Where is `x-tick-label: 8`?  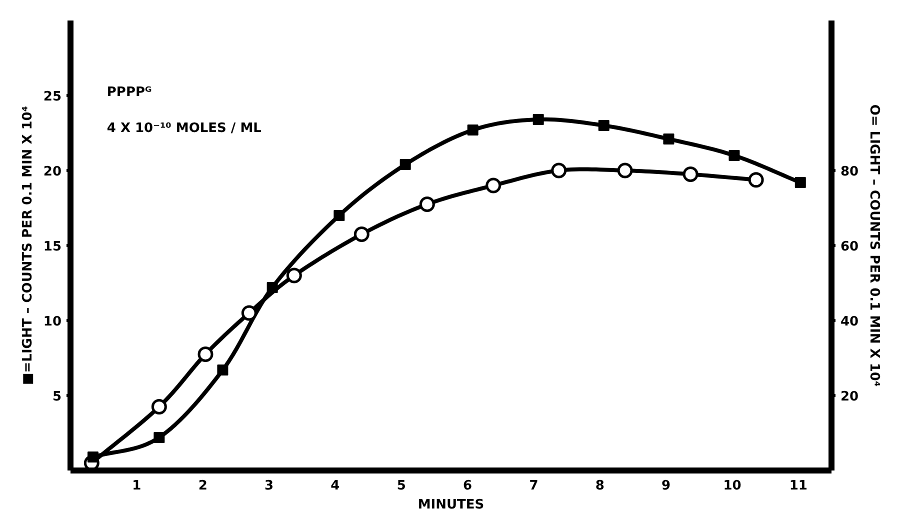
x-tick-label: 8 is located at coordinates (599, 486).